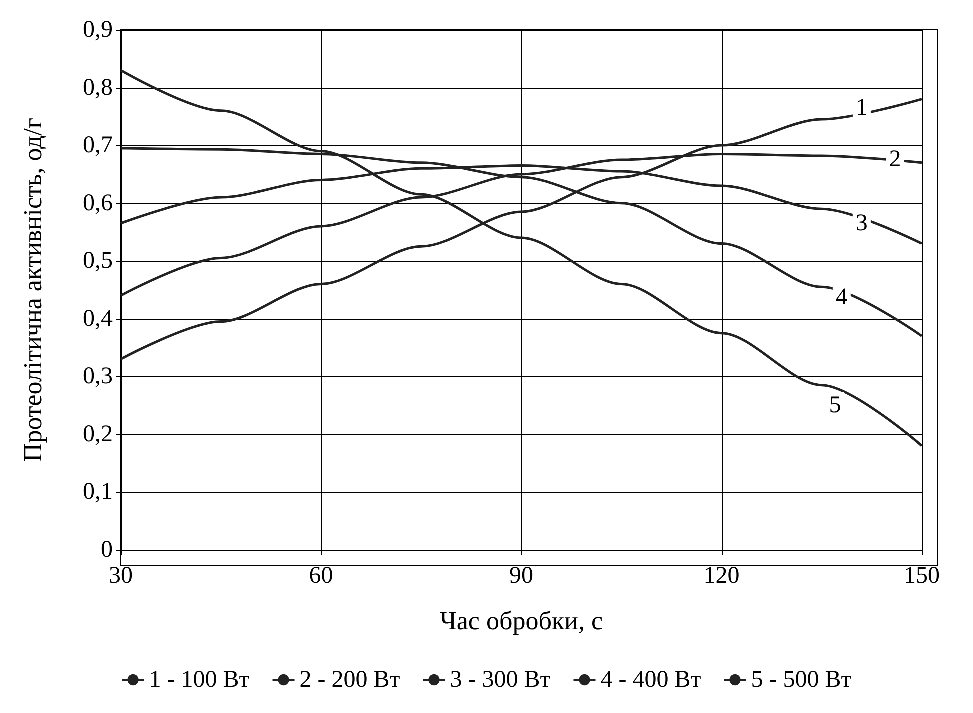 This screenshot has width=973, height=713. What do you see at coordinates (501, 680) in the screenshot?
I see `legend-label: 3 - 300 Вт` at bounding box center [501, 680].